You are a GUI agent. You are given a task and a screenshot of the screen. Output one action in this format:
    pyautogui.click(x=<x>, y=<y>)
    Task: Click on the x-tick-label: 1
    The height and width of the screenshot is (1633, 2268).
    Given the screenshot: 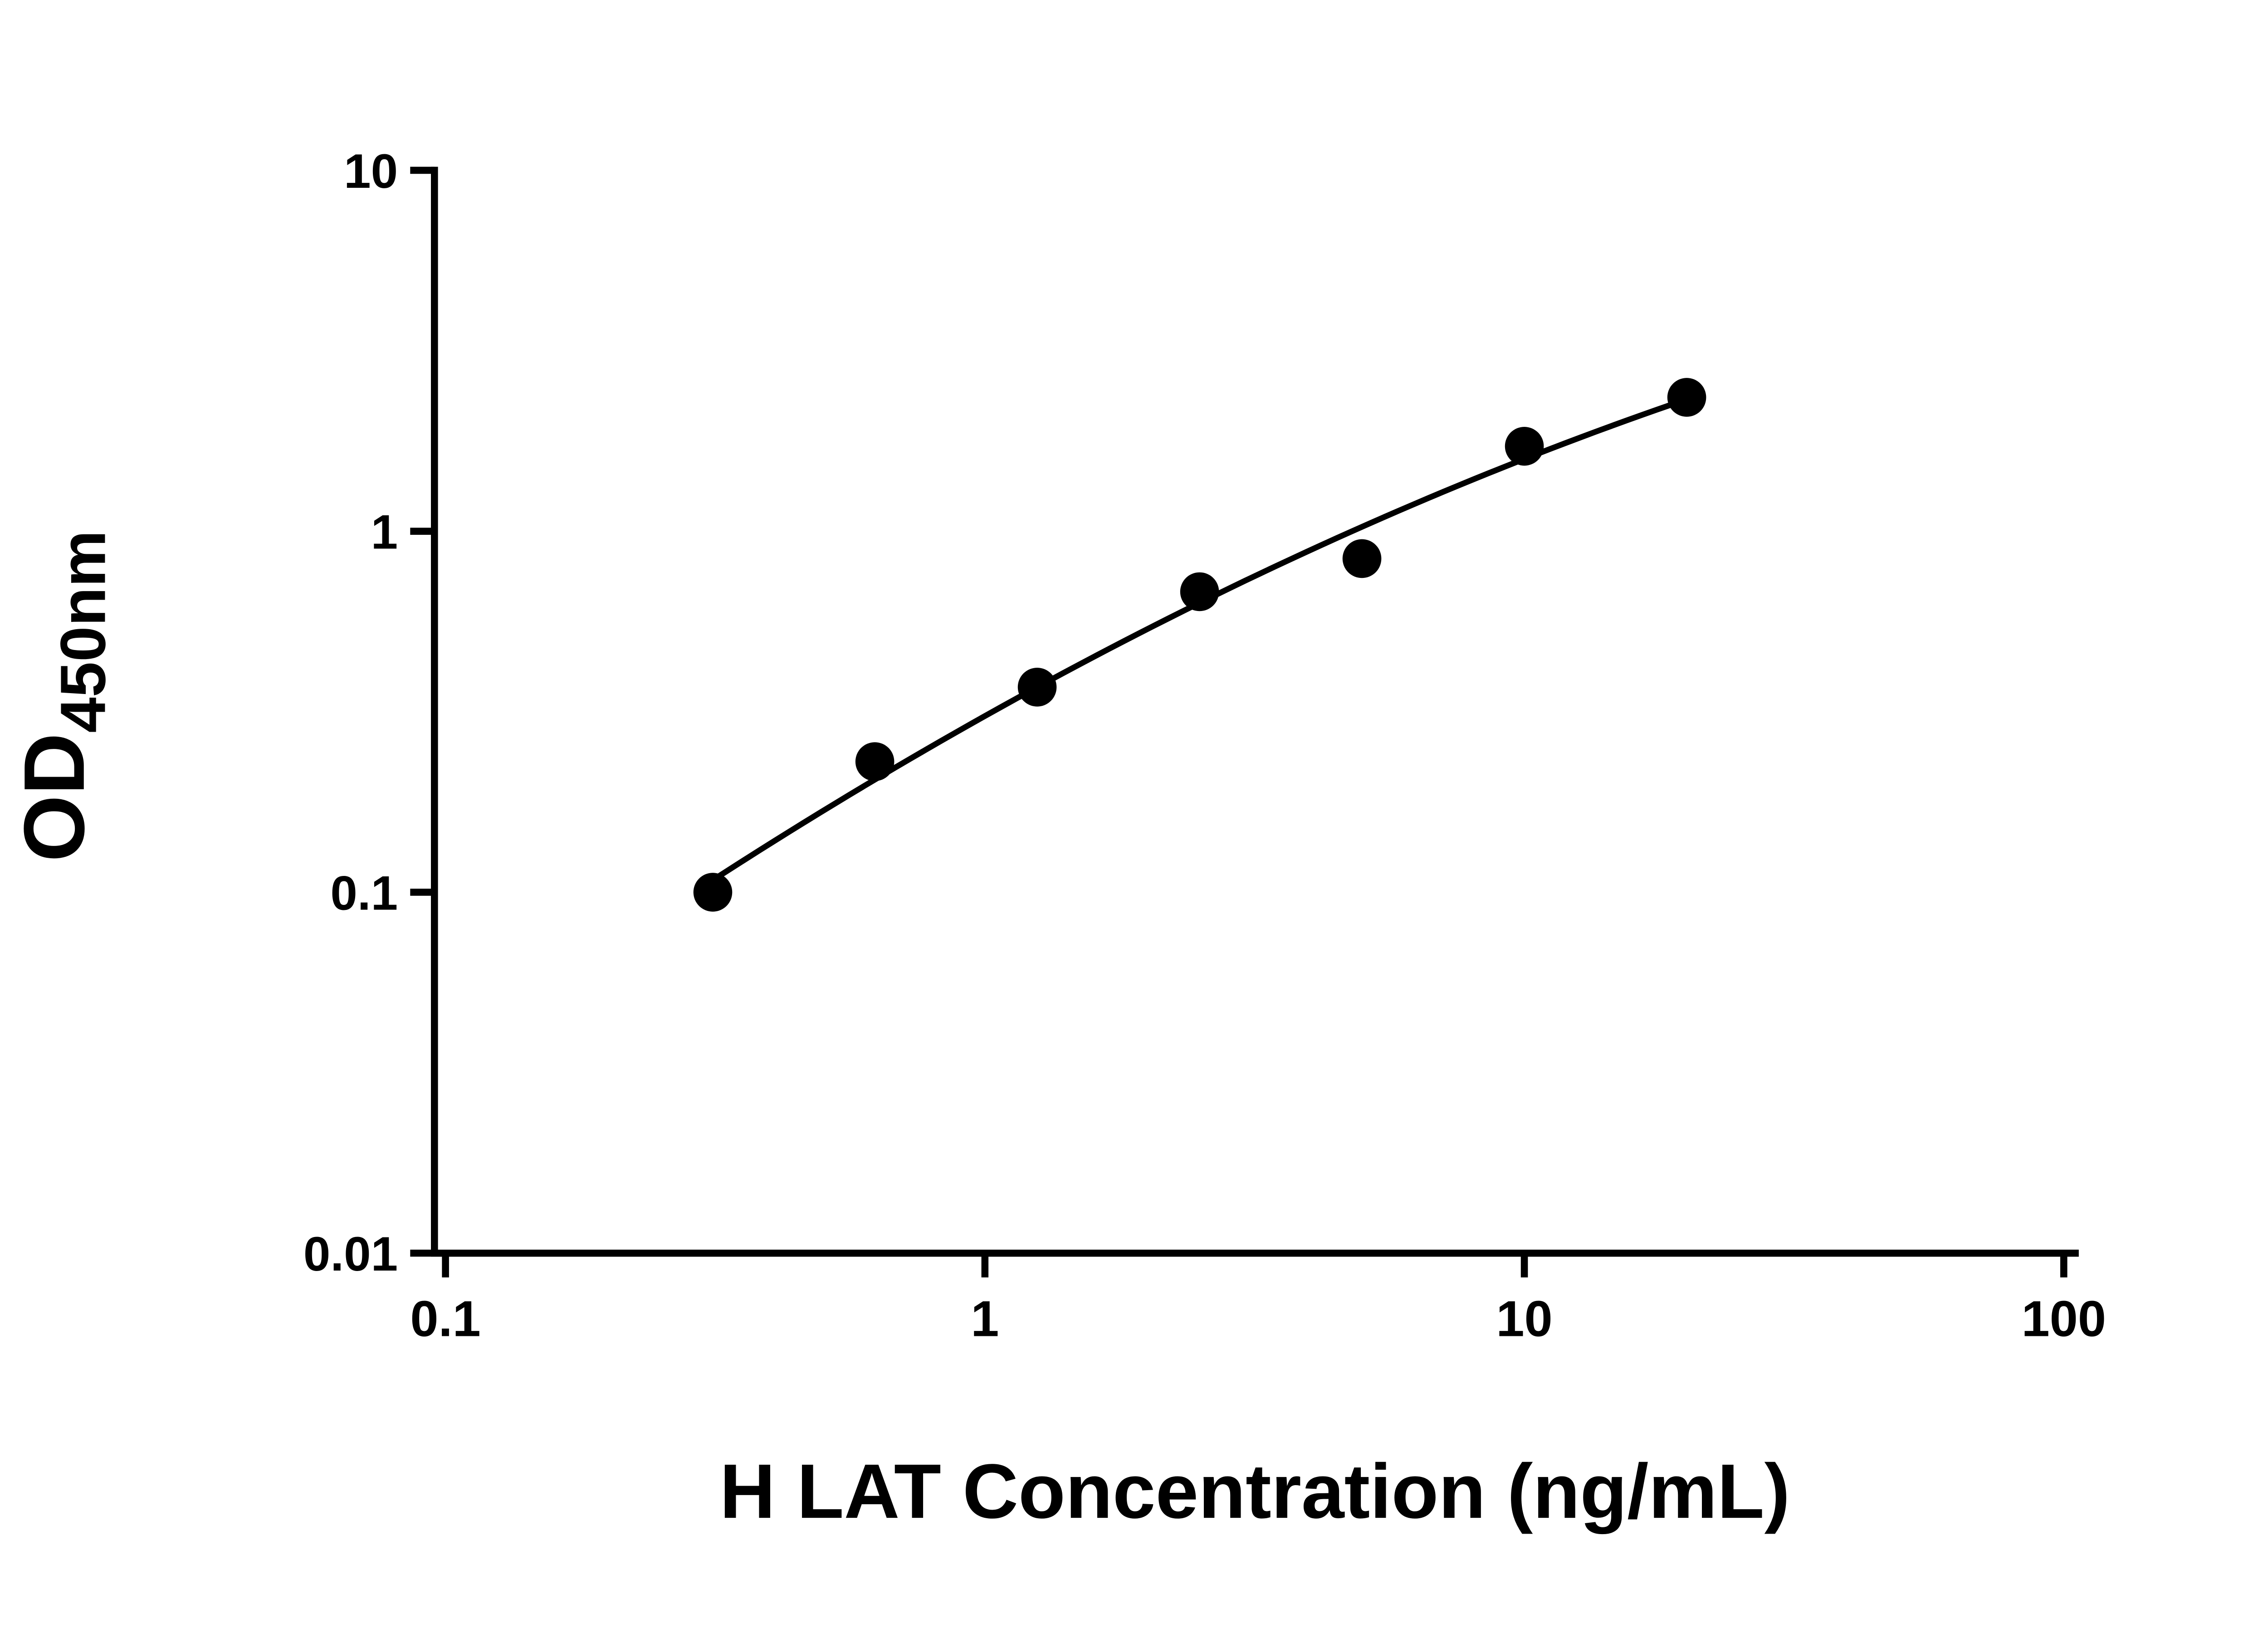 What is the action you would take?
    pyautogui.click(x=985, y=1318)
    